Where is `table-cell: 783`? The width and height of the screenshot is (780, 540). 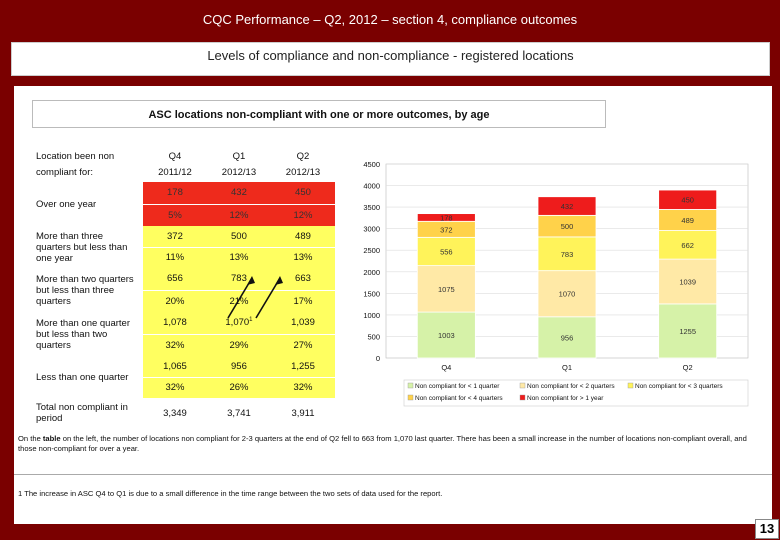
table-cell: 783 is located at coordinates (238, 279).